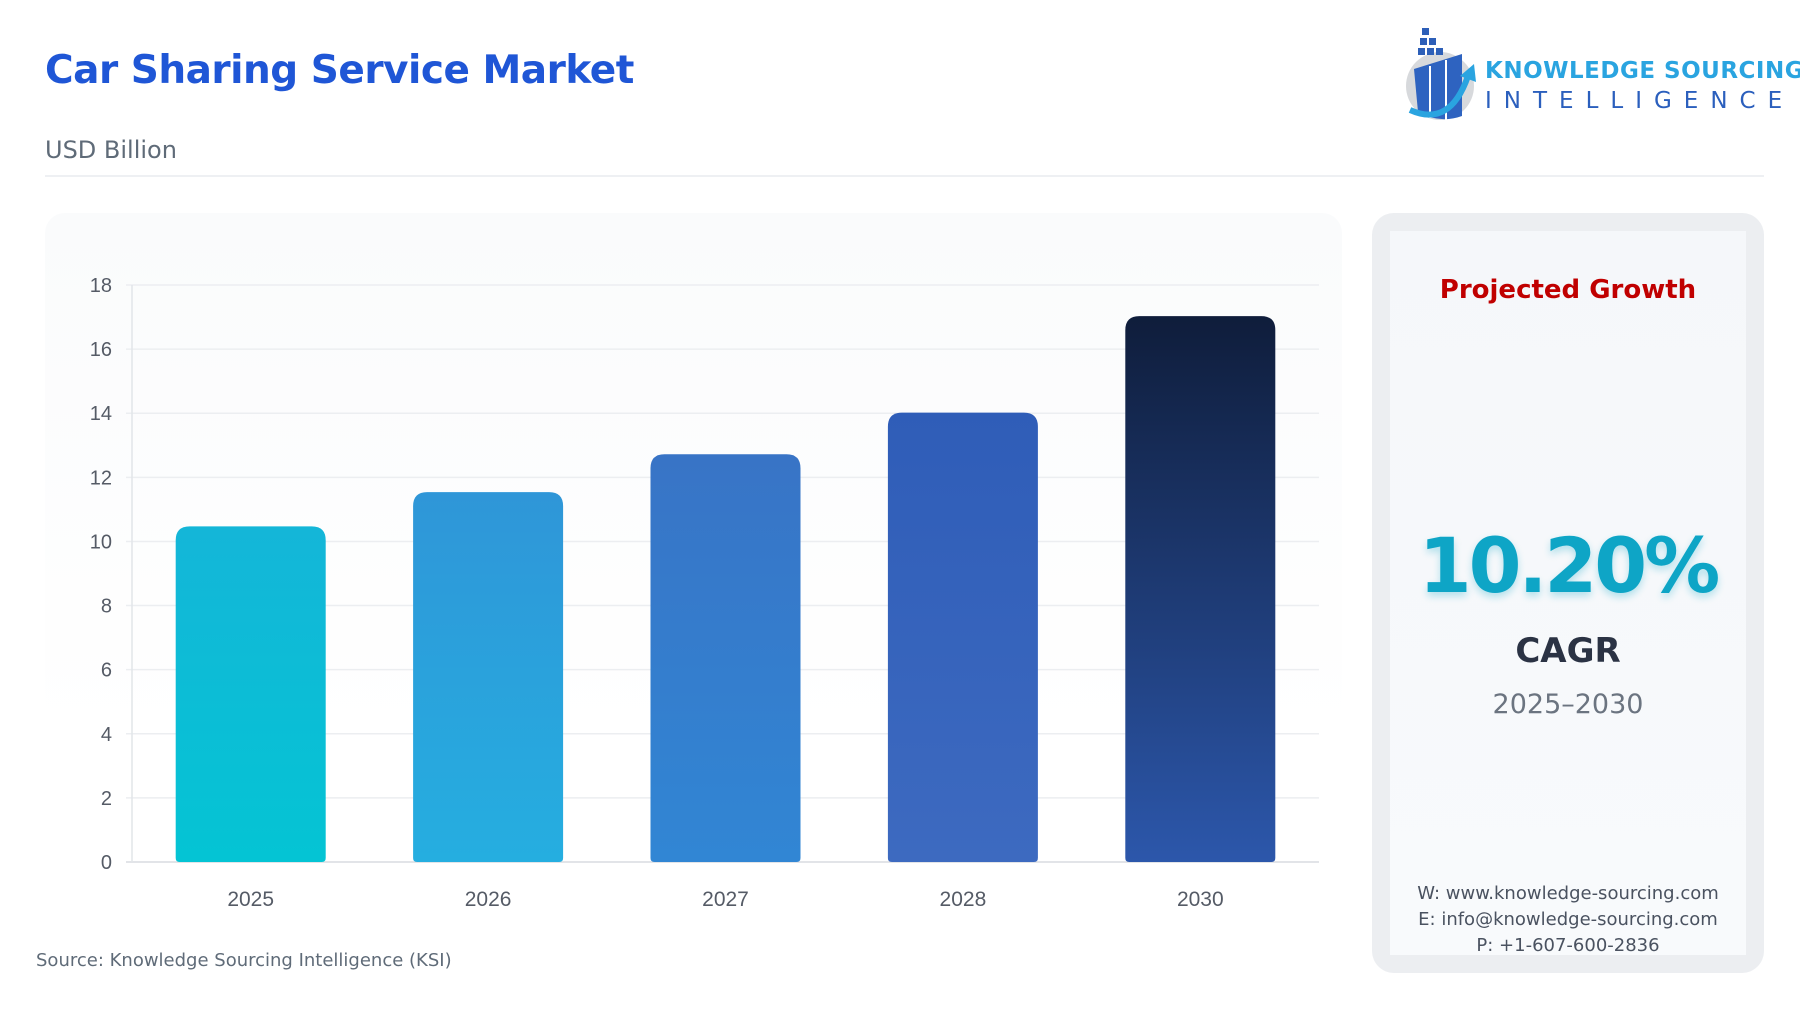 The height and width of the screenshot is (1012, 1800). Describe the element at coordinates (101, 542) in the screenshot. I see `y-tick-label: 10` at that location.